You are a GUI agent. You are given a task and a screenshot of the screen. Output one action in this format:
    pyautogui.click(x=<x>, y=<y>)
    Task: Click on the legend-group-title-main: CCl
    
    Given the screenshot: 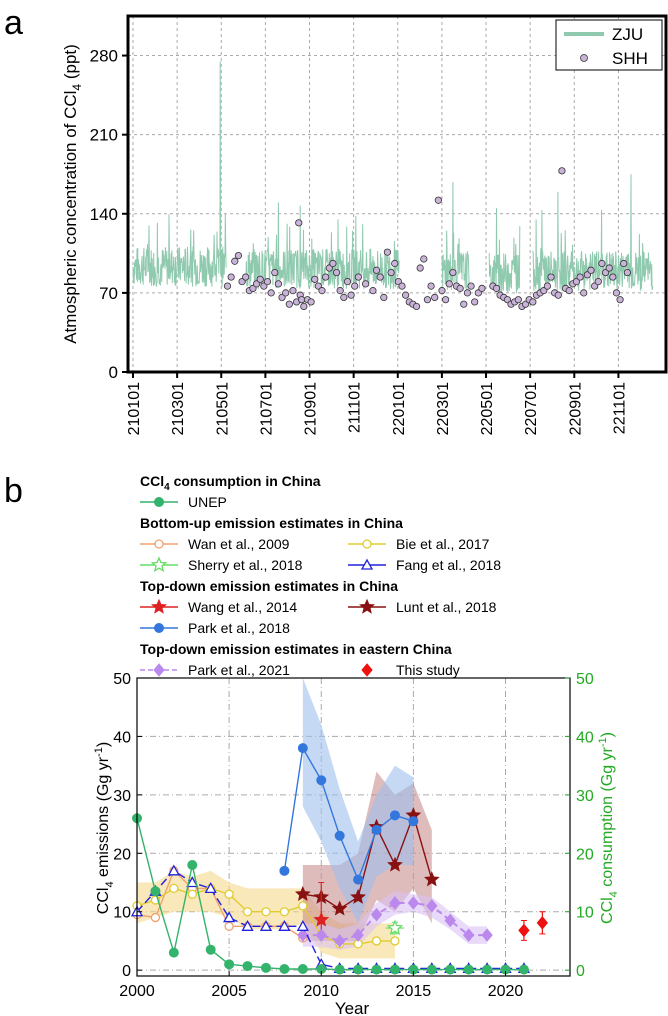 What is the action you would take?
    pyautogui.click(x=152, y=481)
    